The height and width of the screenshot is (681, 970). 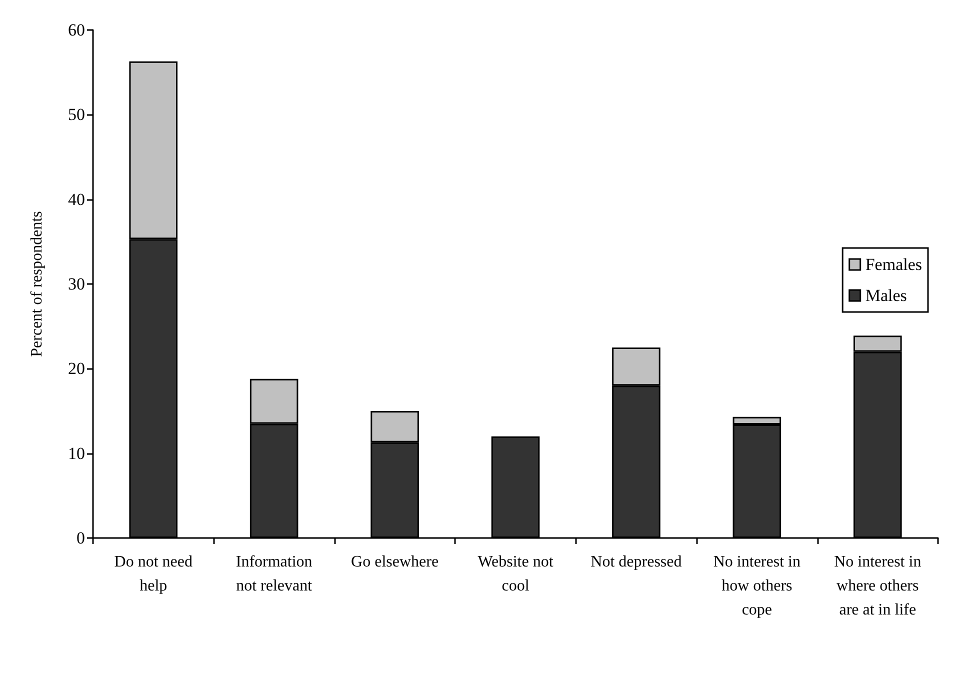 I want to click on x-tick-label: No interest in how others cope, so click(x=756, y=586).